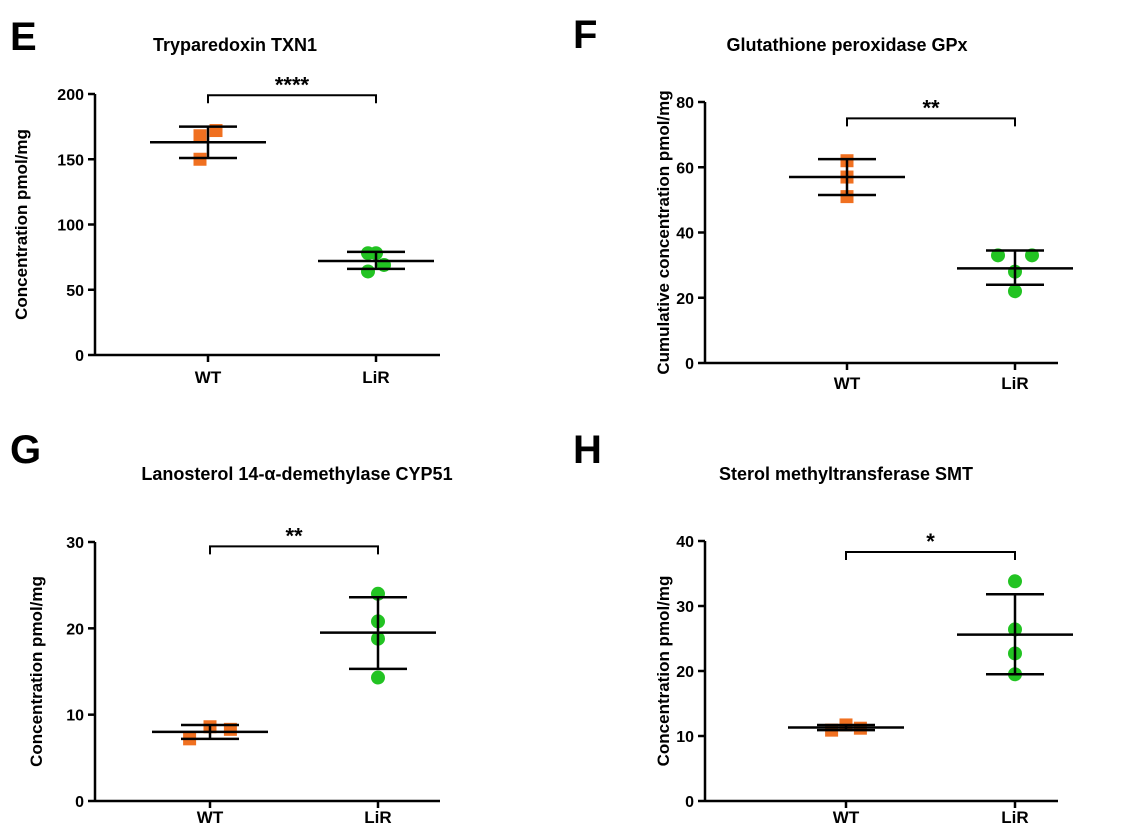  What do you see at coordinates (846, 45) in the screenshot?
I see `chart-title: Glutathione peroxidase GPx` at bounding box center [846, 45].